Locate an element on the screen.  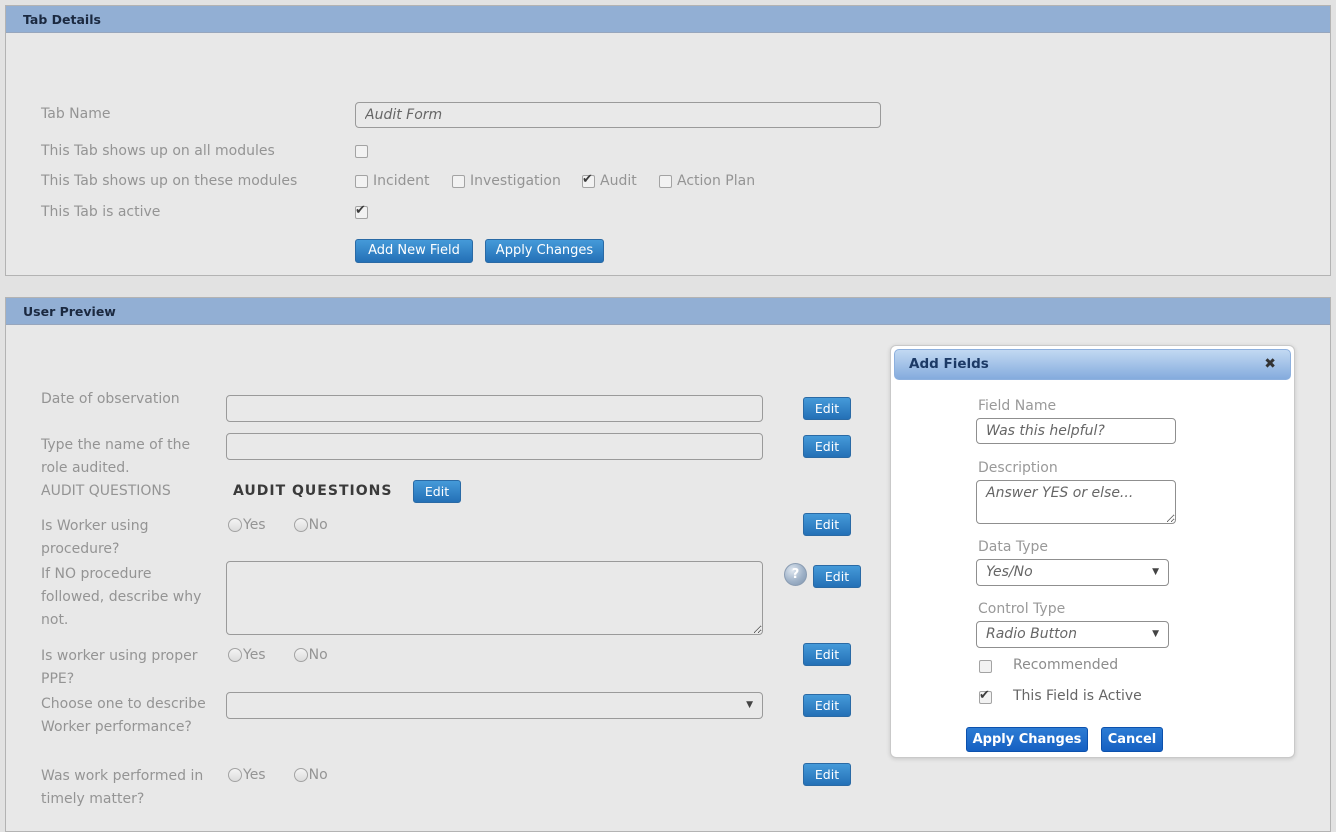
tab-active-label: This Tab is active is located at coordinates (101, 212).